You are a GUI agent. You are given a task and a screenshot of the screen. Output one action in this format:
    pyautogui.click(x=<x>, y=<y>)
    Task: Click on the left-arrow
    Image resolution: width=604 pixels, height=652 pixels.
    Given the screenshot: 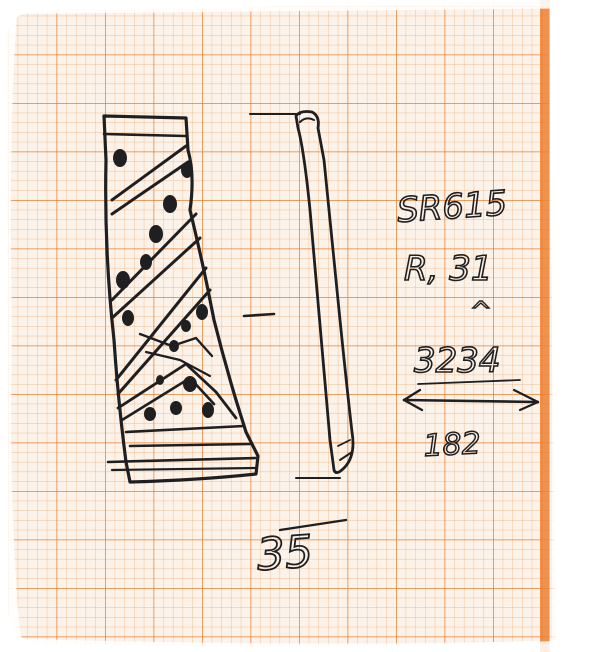 What is the action you would take?
    pyautogui.click(x=471, y=401)
    